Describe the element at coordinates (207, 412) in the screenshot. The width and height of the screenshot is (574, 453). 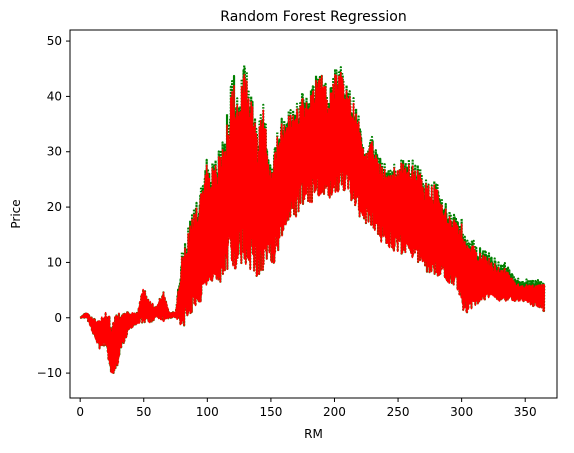
I see `x-tick-label: 100` at that location.